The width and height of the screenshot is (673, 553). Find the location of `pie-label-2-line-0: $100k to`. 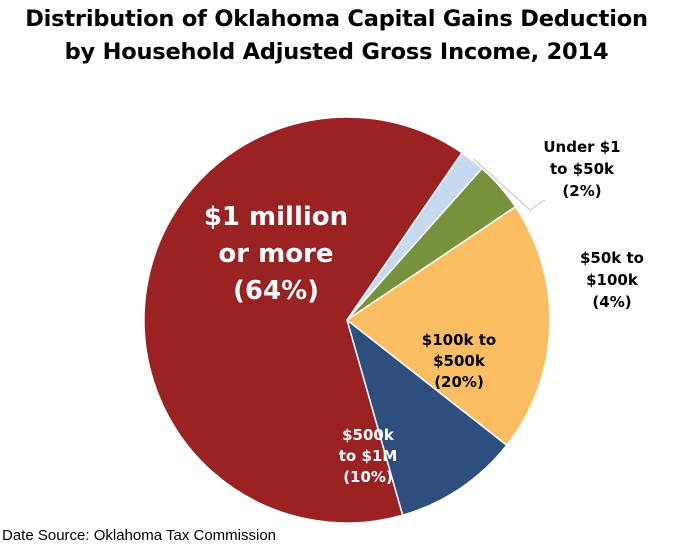

pie-label-2-line-0: $100k to is located at coordinates (459, 340).